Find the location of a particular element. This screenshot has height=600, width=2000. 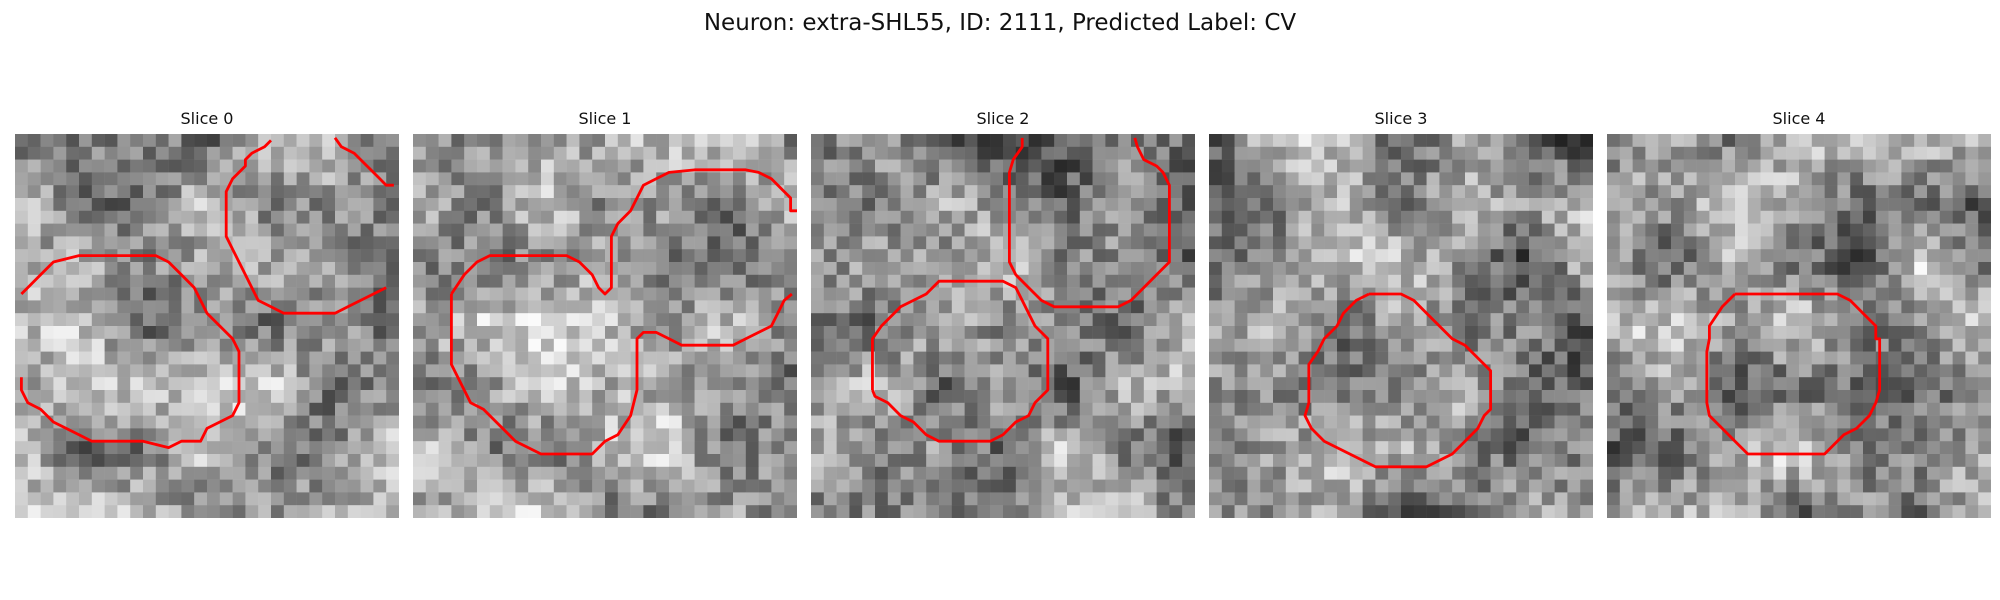

panel-slice-0: Slice 0 is located at coordinates (207, 313).